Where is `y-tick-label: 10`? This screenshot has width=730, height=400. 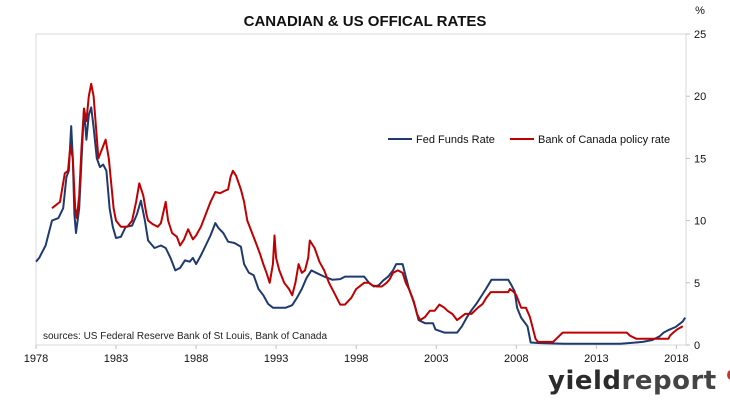 y-tick-label: 10 is located at coordinates (700, 222).